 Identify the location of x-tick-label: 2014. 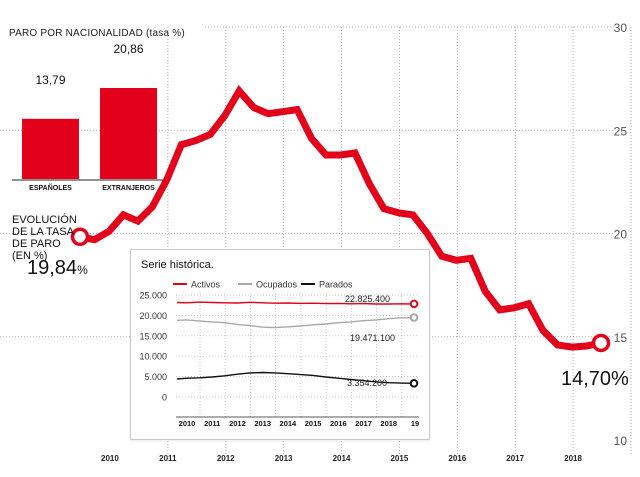
(342, 458).